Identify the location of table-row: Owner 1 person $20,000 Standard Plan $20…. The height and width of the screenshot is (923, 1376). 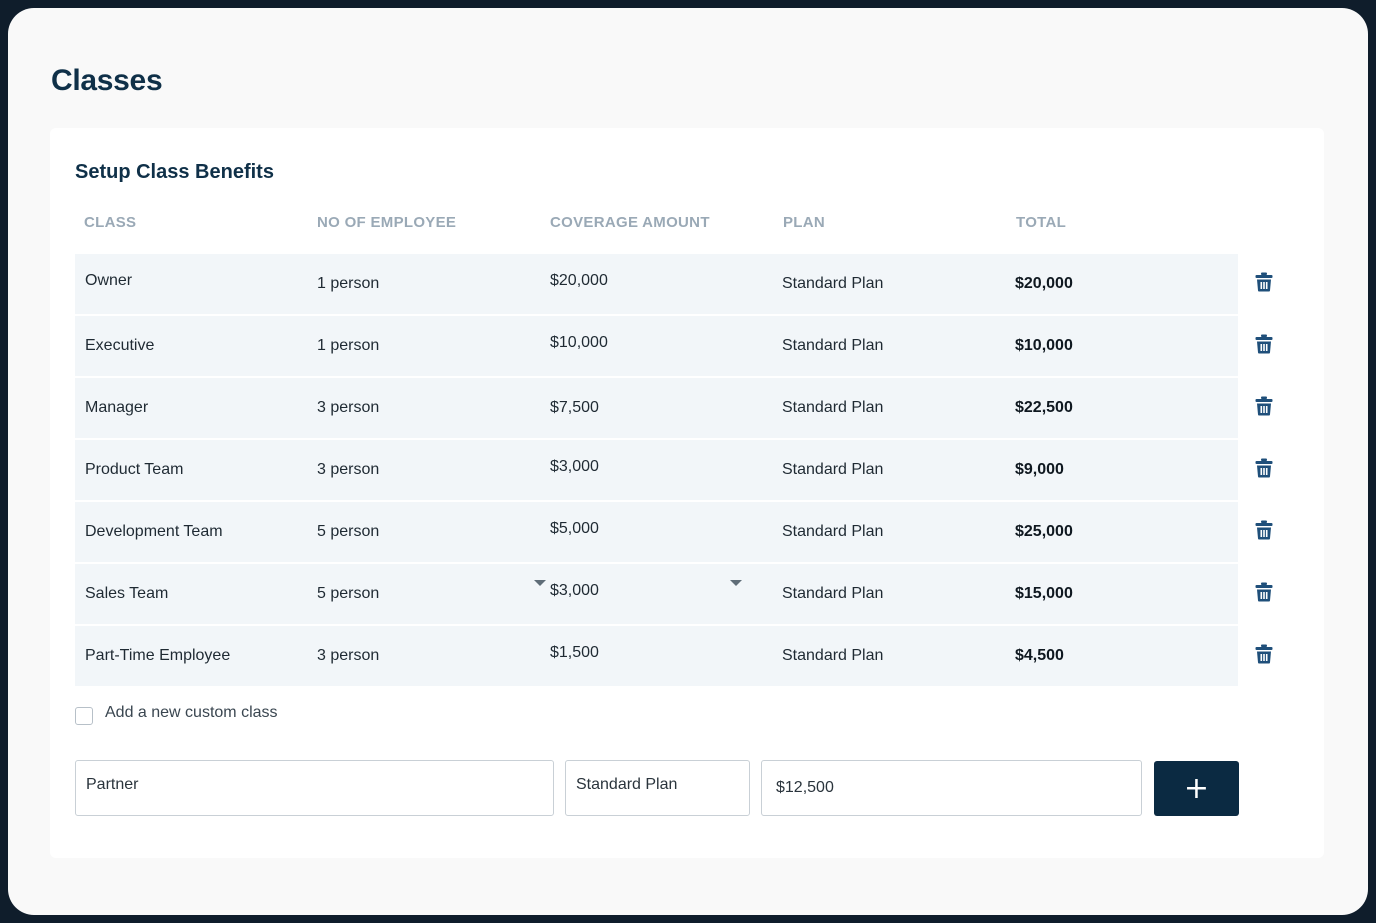
(674, 284).